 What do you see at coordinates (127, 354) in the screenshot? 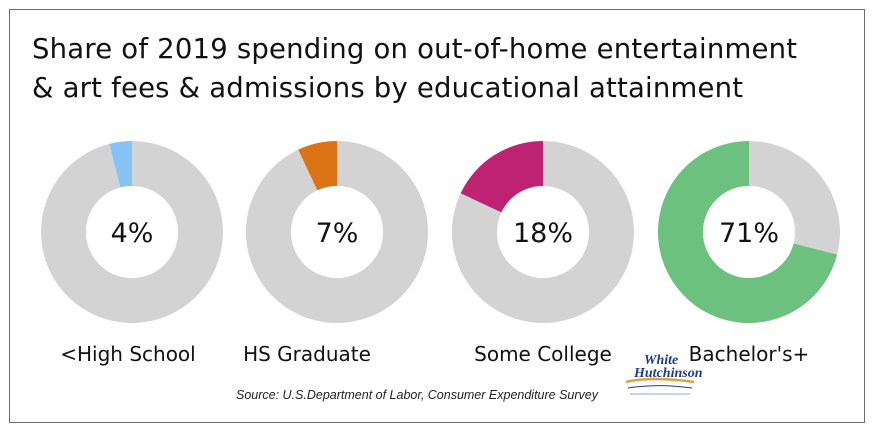
I see `category-label-1: <High School` at bounding box center [127, 354].